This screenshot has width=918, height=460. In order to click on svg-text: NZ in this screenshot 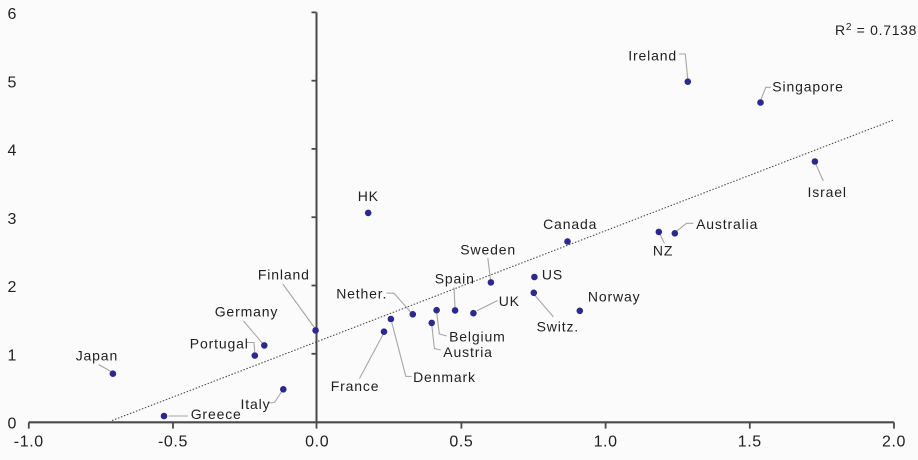, I will do `click(663, 250)`.